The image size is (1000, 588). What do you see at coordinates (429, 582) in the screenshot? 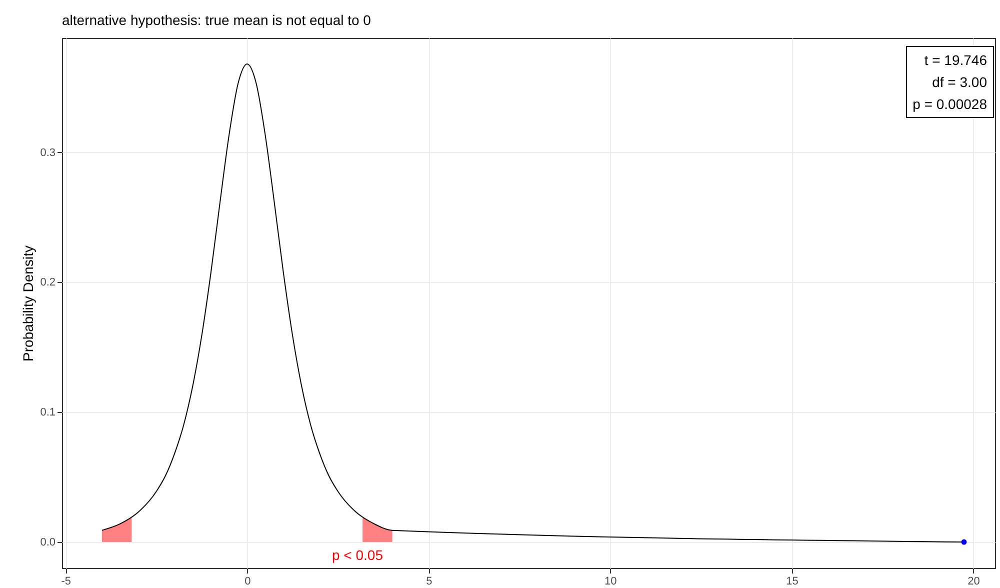
I see `x-tick-label: 5` at bounding box center [429, 582].